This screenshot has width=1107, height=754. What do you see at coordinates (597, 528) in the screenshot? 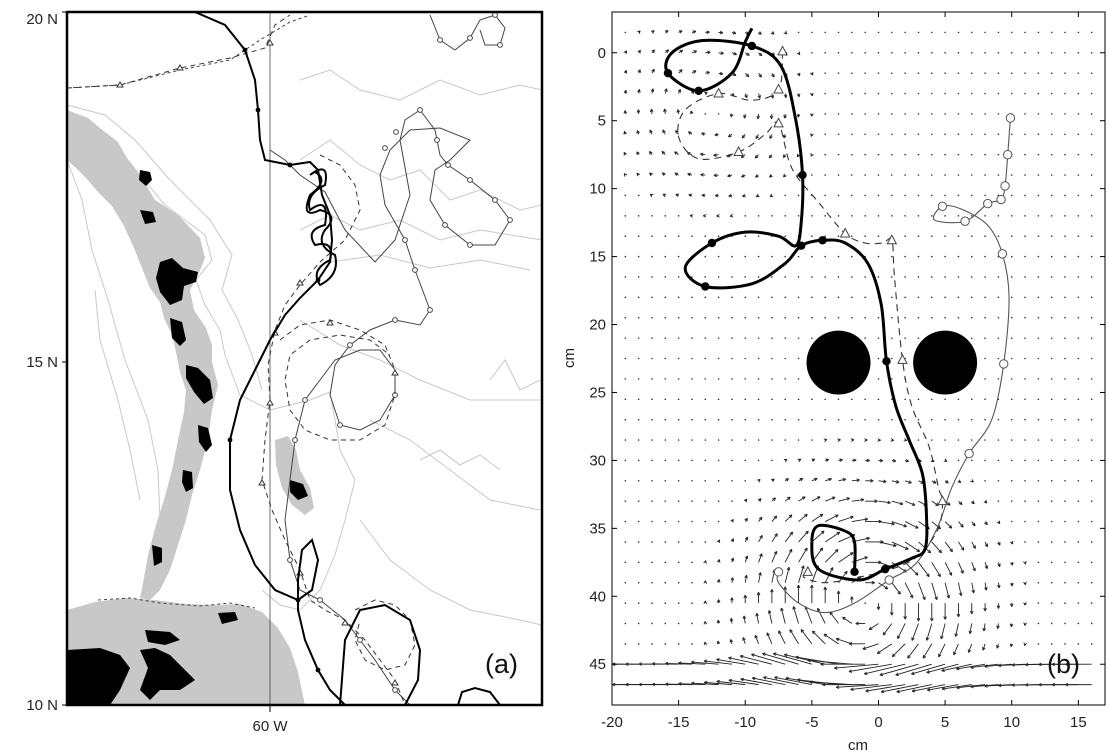
I see `y-tick-label: 35` at bounding box center [597, 528].